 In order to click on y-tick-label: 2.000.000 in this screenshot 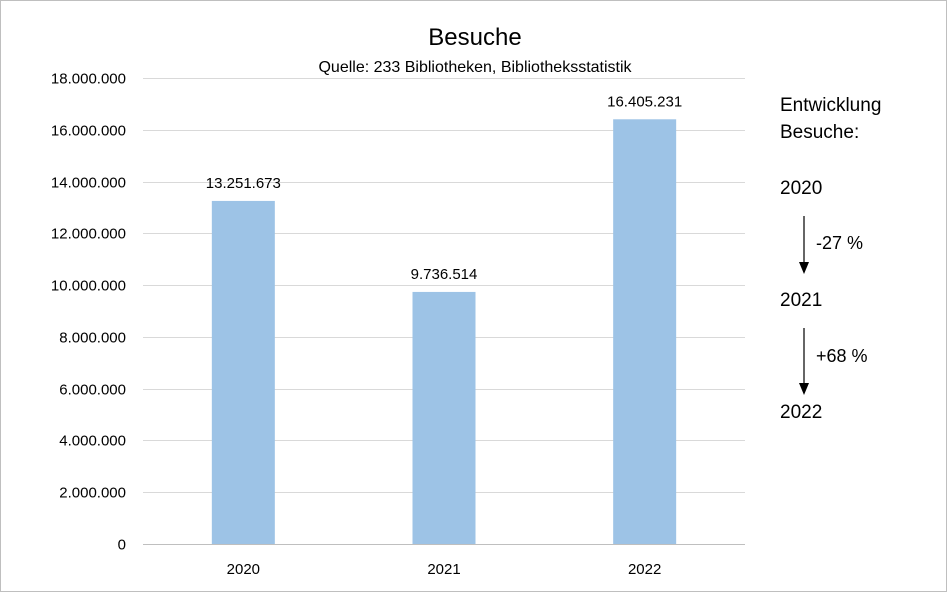, I will do `click(92, 493)`.